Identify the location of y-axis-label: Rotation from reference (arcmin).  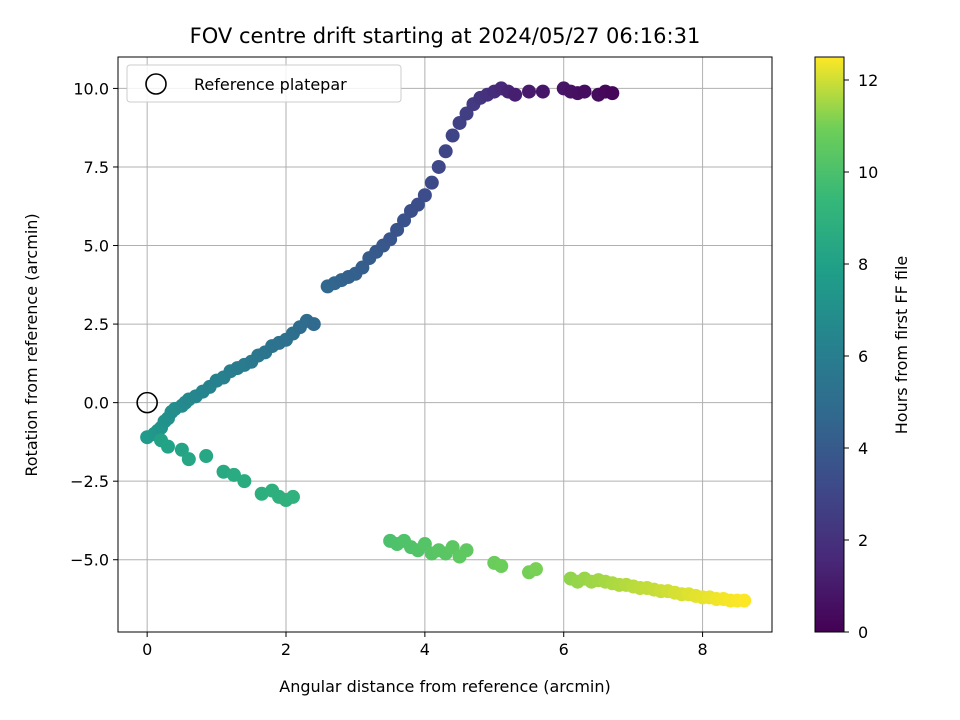
(31, 344).